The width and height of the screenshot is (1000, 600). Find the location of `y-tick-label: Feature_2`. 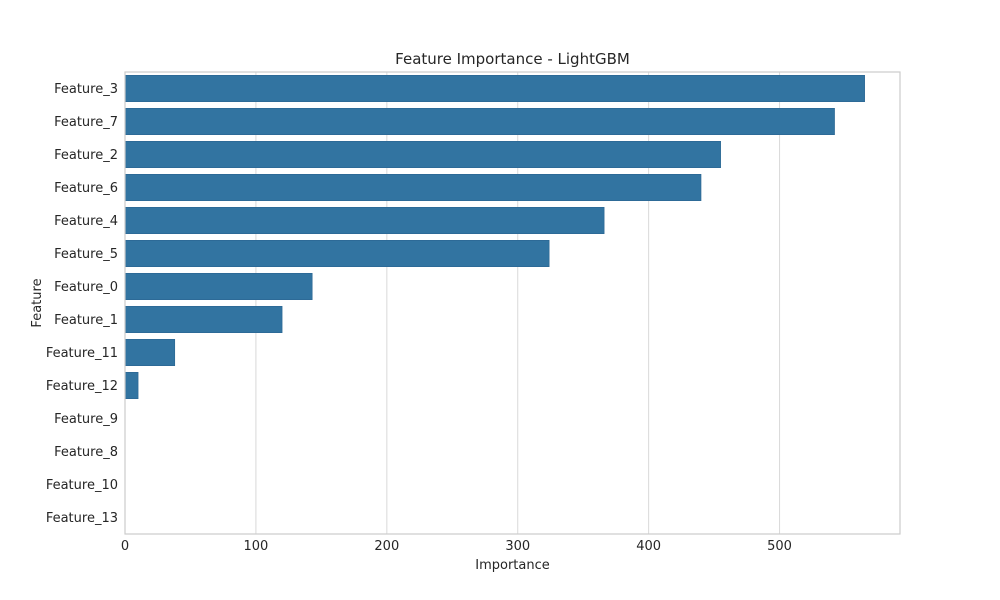

y-tick-label: Feature_2 is located at coordinates (86, 155).